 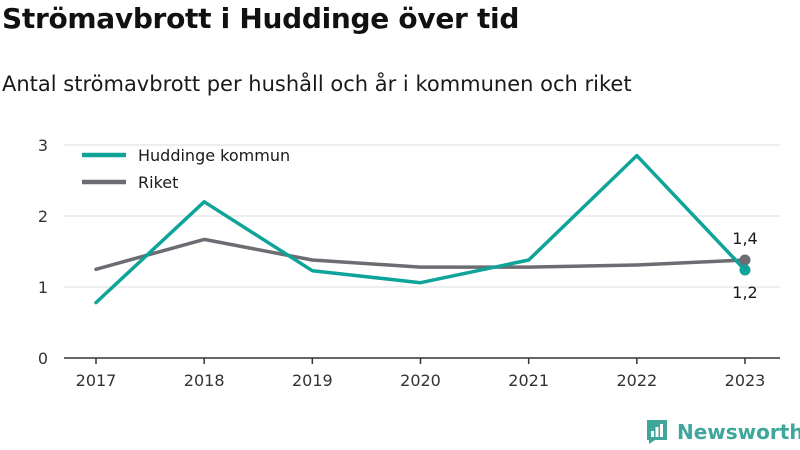 I want to click on brand-logo: Newsworthy, so click(x=722, y=432).